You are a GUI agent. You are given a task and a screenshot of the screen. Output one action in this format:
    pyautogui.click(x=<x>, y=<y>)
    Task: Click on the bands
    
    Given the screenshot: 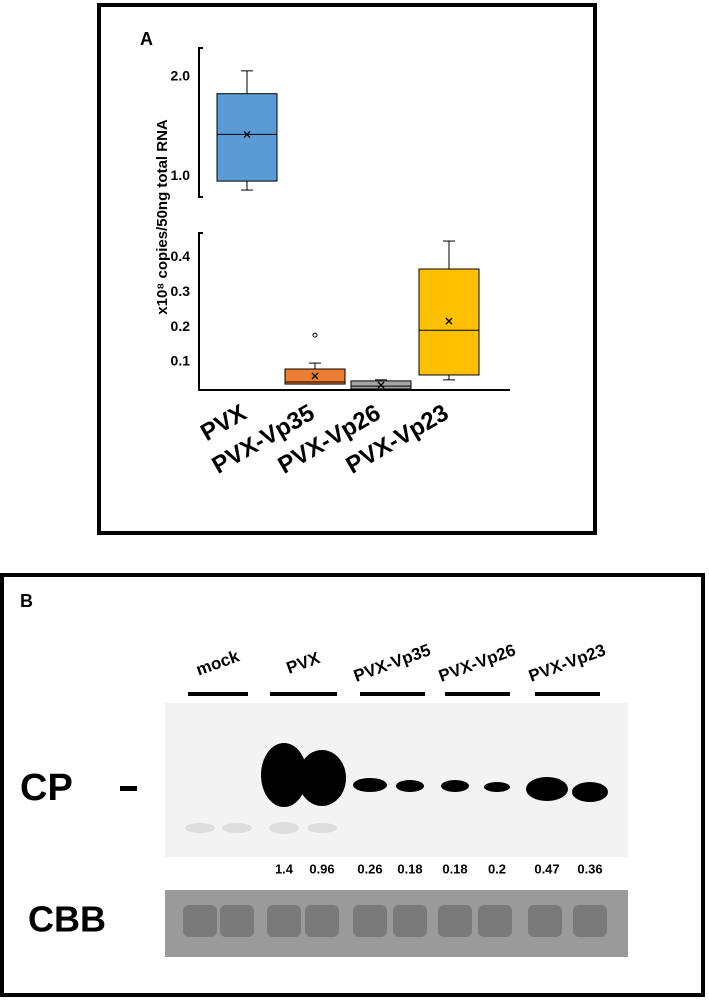 What is the action you would take?
    pyautogui.click(x=434, y=775)
    